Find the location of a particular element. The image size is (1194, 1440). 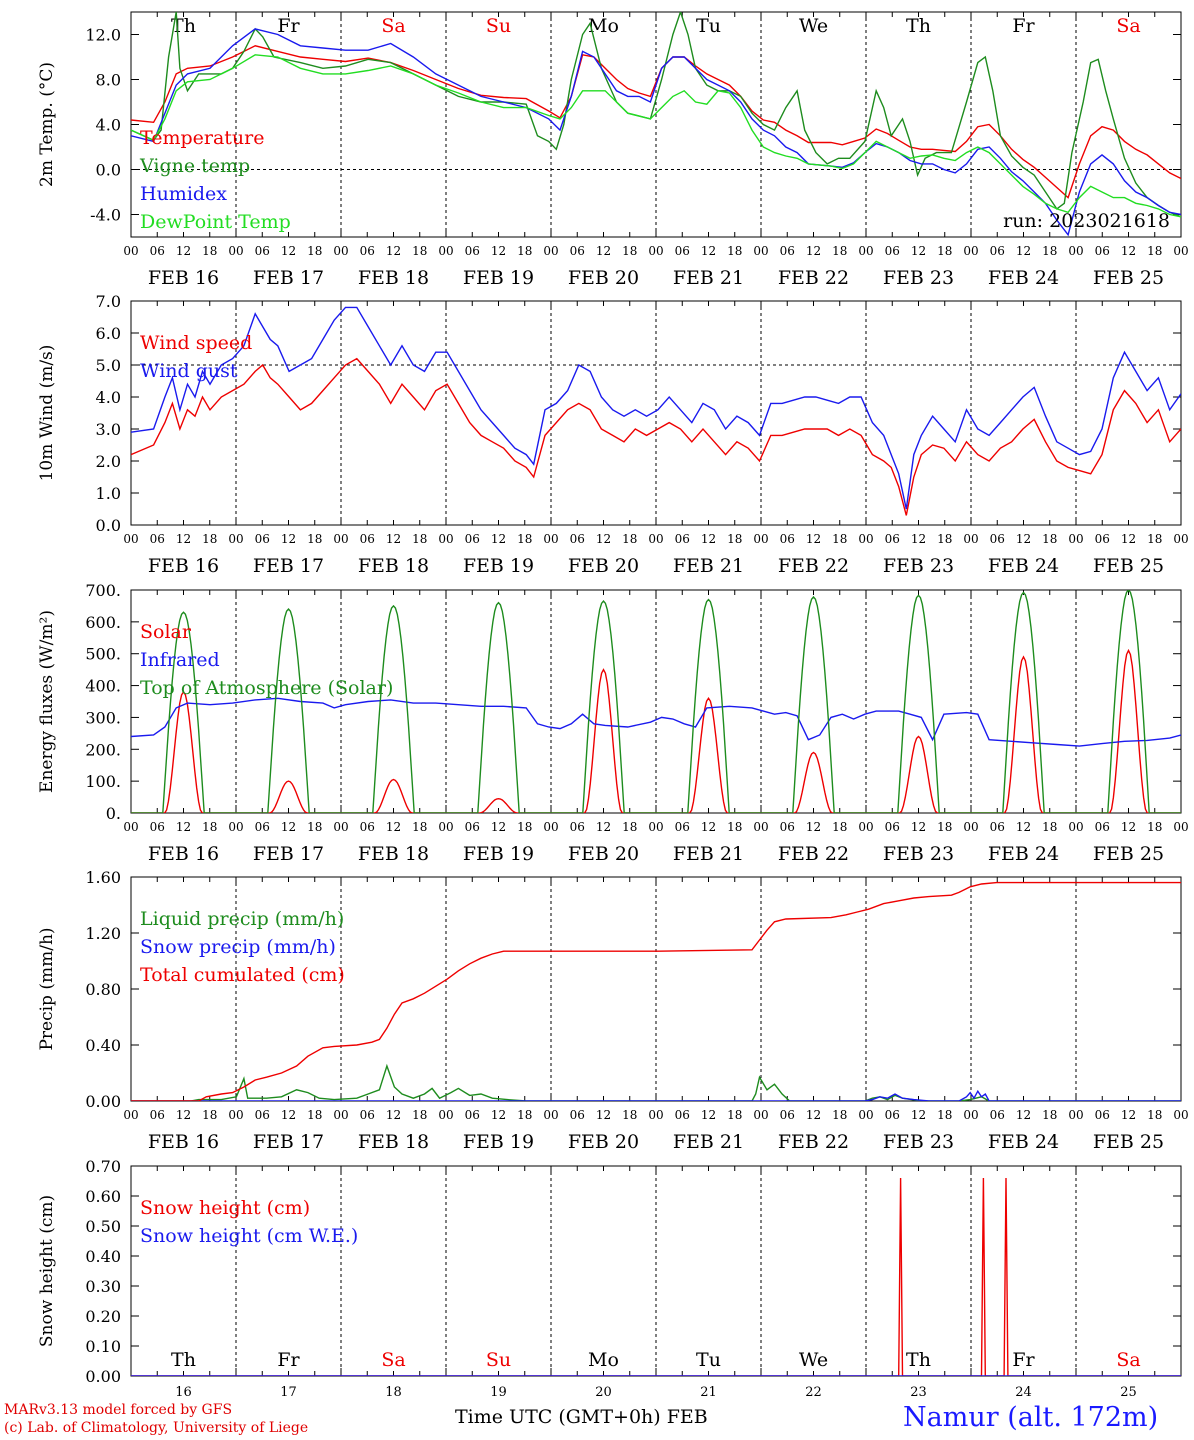

series-line-dewpoint-temp is located at coordinates (656, 136).